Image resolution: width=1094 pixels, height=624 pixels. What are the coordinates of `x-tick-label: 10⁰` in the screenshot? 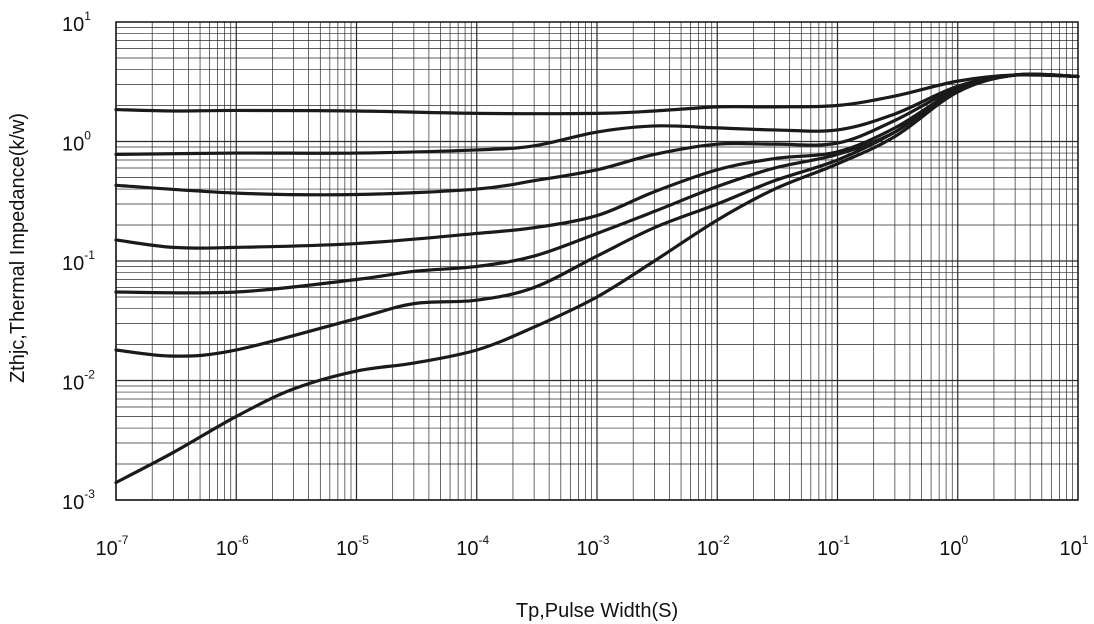 It's located at (953, 546).